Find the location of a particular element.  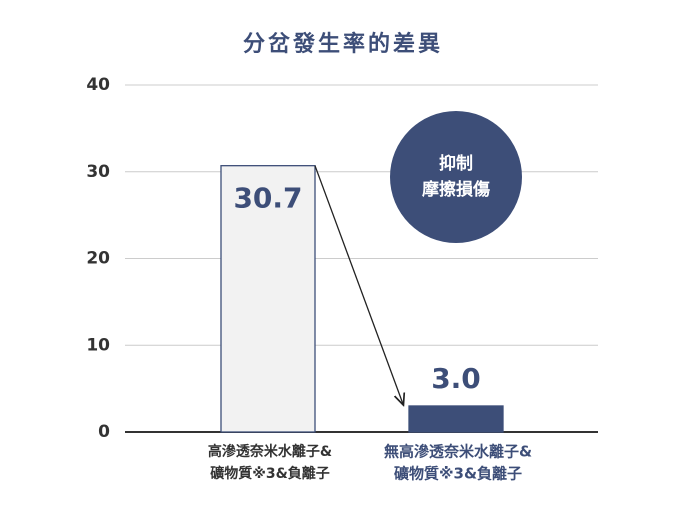

chart-title: 分岔發生率的差異 is located at coordinates (343, 44).